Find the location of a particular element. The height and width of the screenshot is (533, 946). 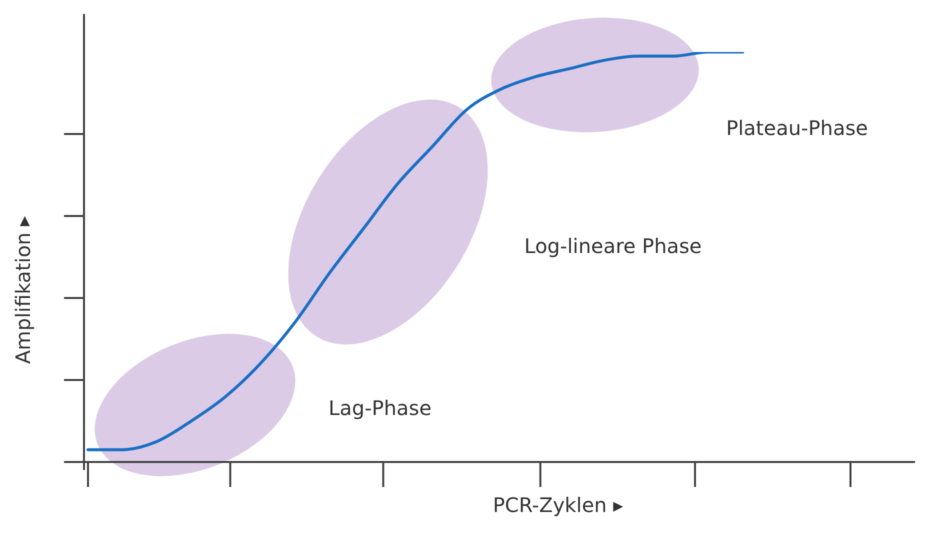

annotation: Log-lineare Phase is located at coordinates (613, 246).